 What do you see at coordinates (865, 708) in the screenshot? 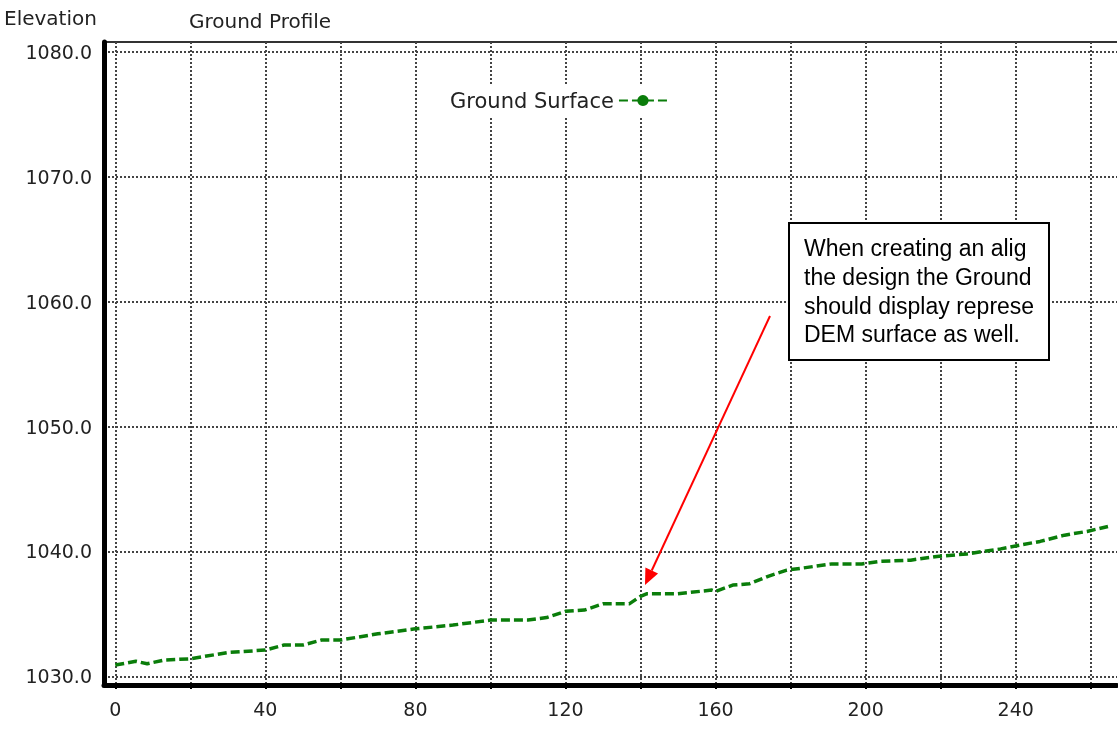
I see `x-tick-label: 200` at bounding box center [865, 708].